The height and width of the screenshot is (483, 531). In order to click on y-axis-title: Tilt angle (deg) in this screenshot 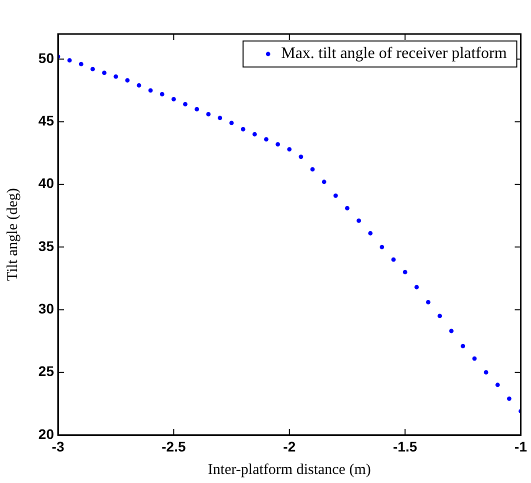, I will do `click(12, 234)`.